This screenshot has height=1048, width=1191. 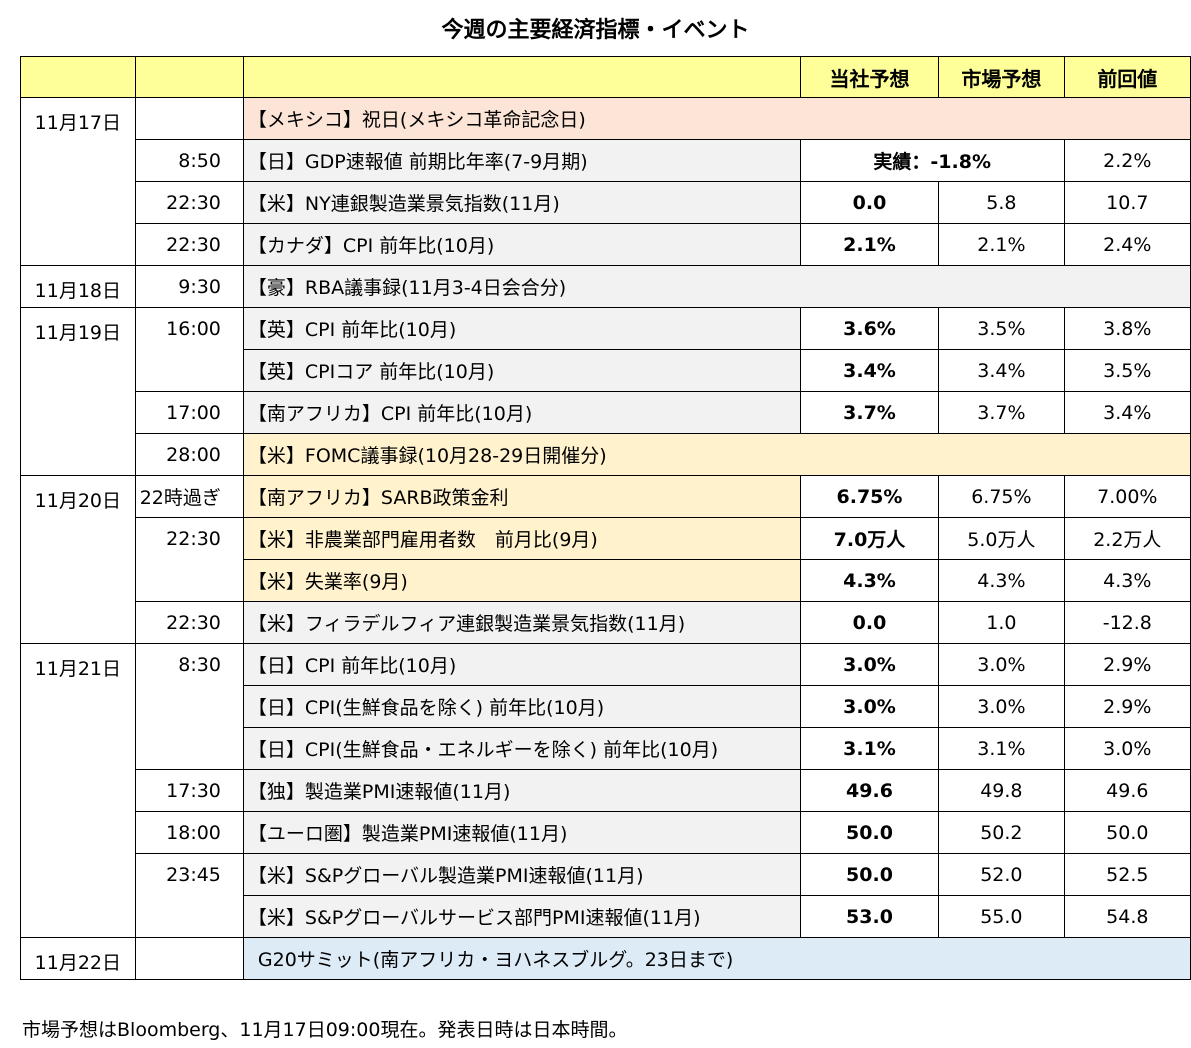 What do you see at coordinates (1127, 538) in the screenshot?
I see `prev-cell: 2.2万人` at bounding box center [1127, 538].